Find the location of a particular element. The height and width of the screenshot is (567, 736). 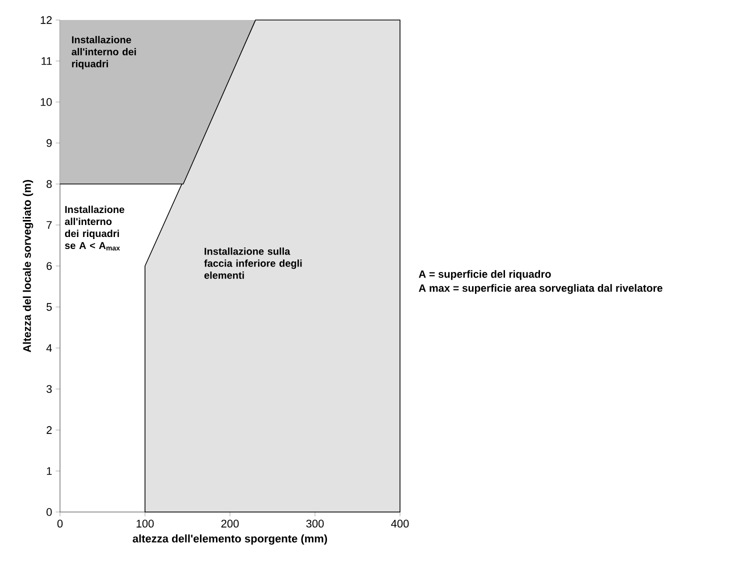

y-tick-label: 2 is located at coordinates (49, 430).